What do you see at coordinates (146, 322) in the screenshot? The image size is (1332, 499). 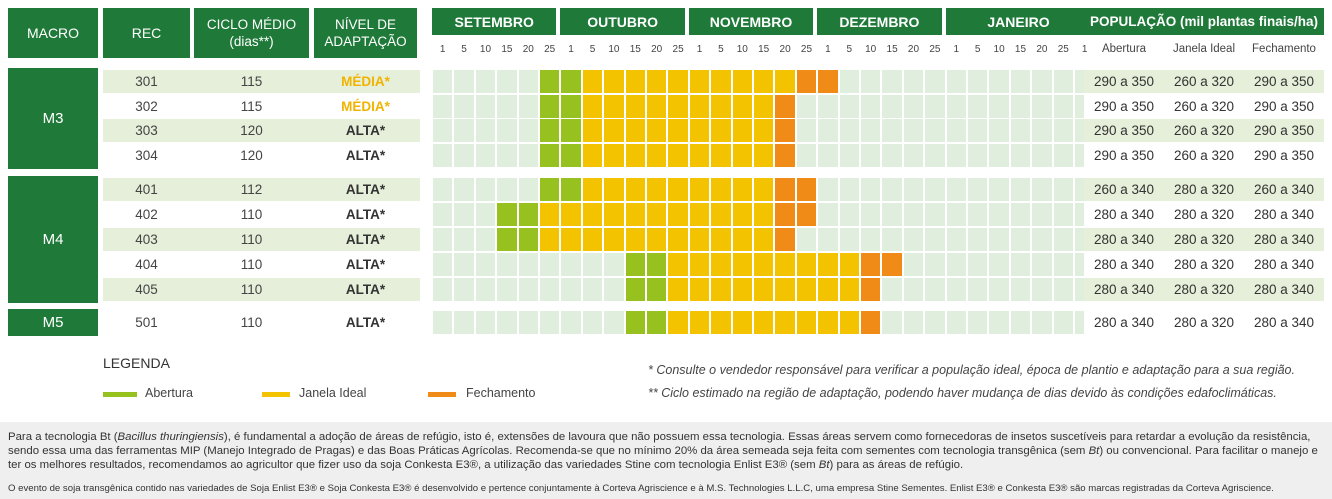 I see `rec-value: 501` at bounding box center [146, 322].